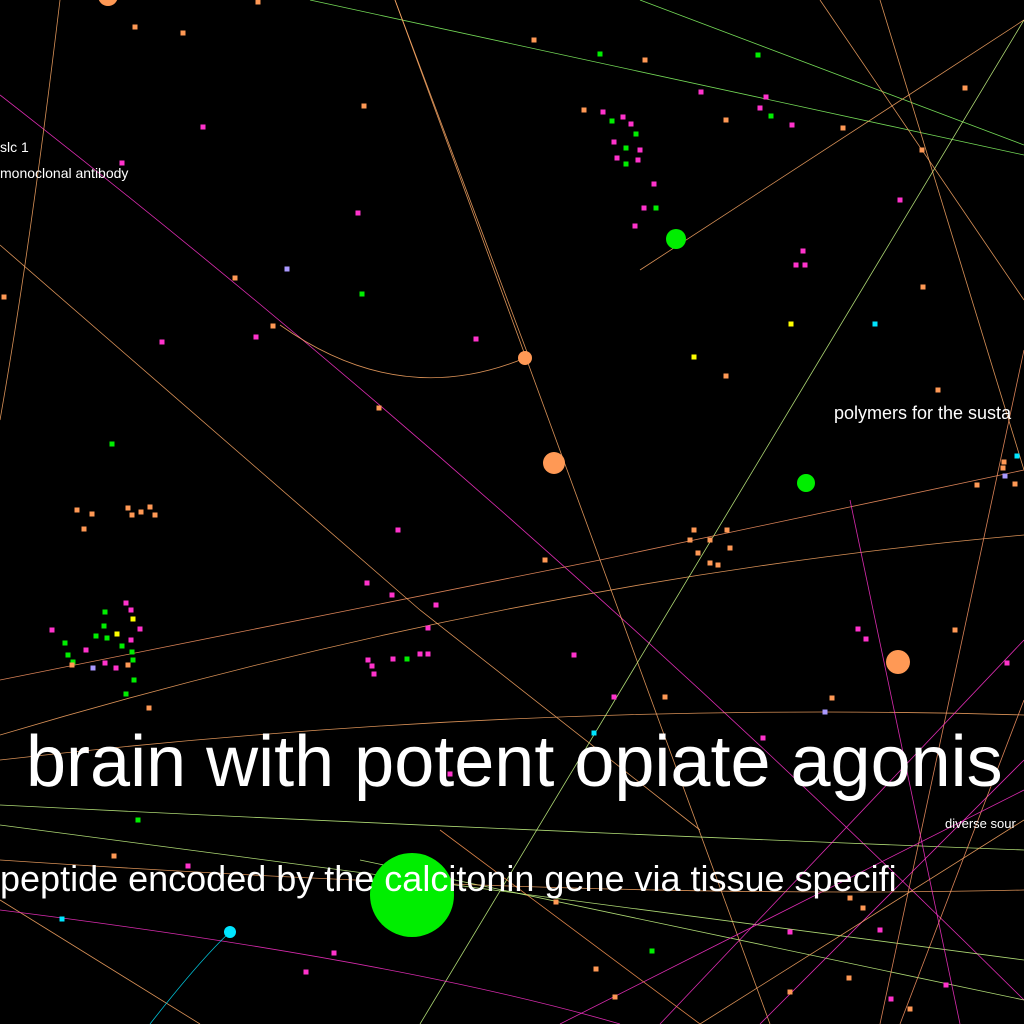 The image size is (1024, 1024). What do you see at coordinates (676, 239) in the screenshot?
I see `node-green-upper` at bounding box center [676, 239].